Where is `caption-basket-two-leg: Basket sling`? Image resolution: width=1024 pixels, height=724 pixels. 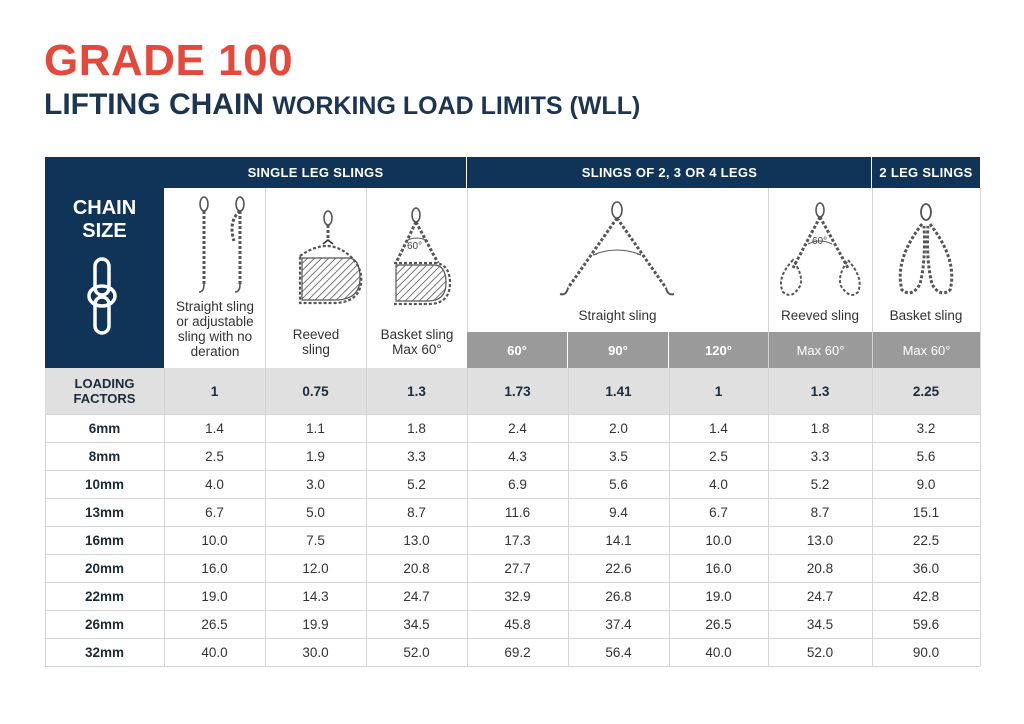 caption-basket-two-leg: Basket sling is located at coordinates (926, 315).